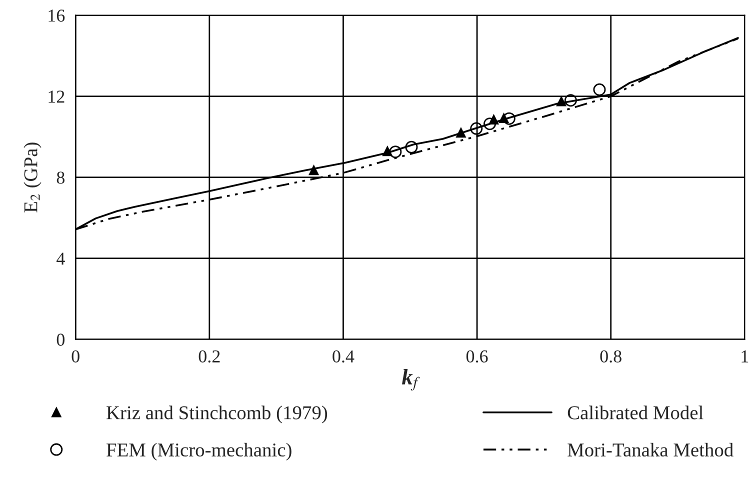  Describe the element at coordinates (611, 356) in the screenshot. I see `x-tick-label: 0.8` at that location.